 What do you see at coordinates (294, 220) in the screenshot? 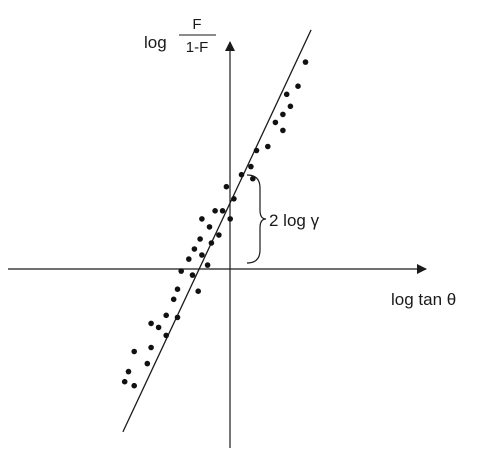
I see `annotation-label: 2 log γ` at bounding box center [294, 220].